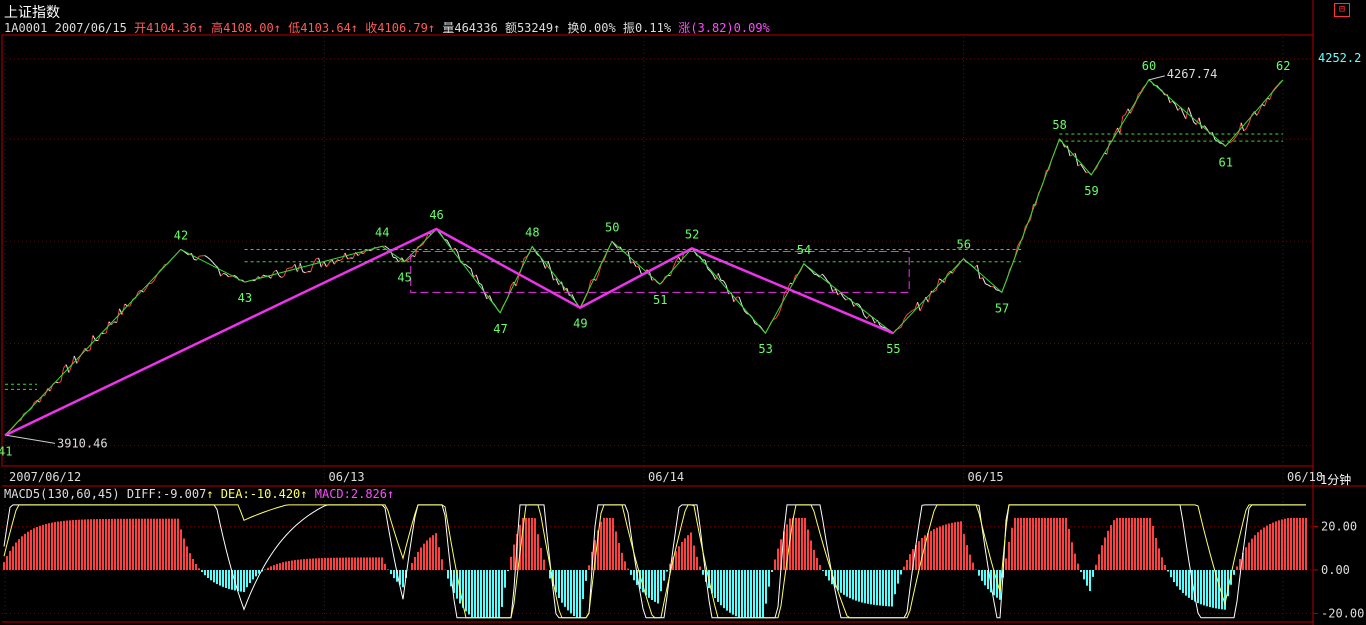 This screenshot has width=1366, height=625. I want to click on dea-value: -10.420, so click(275, 494).